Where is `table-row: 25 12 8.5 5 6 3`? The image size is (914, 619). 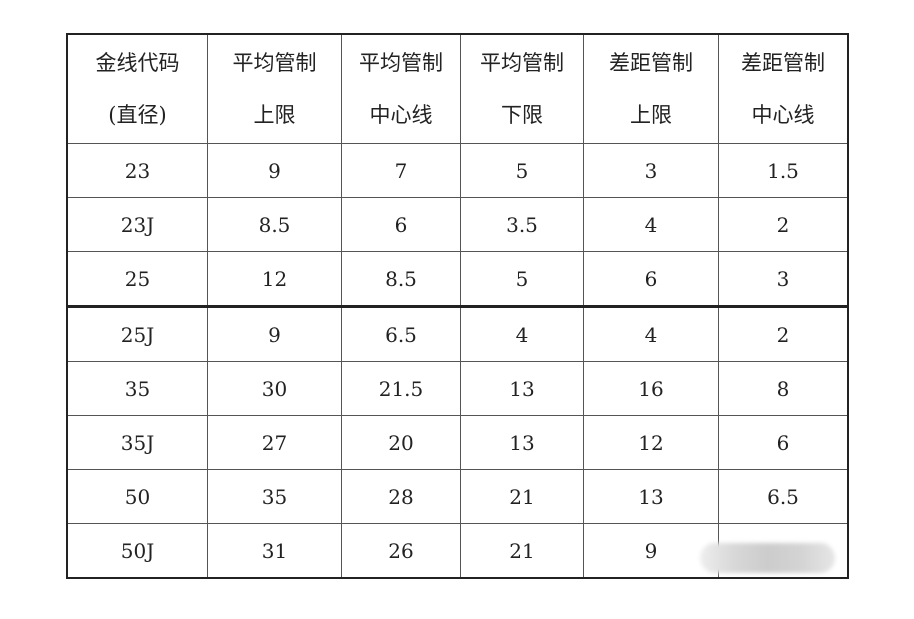 table-row: 25 12 8.5 5 6 3 is located at coordinates (457, 279).